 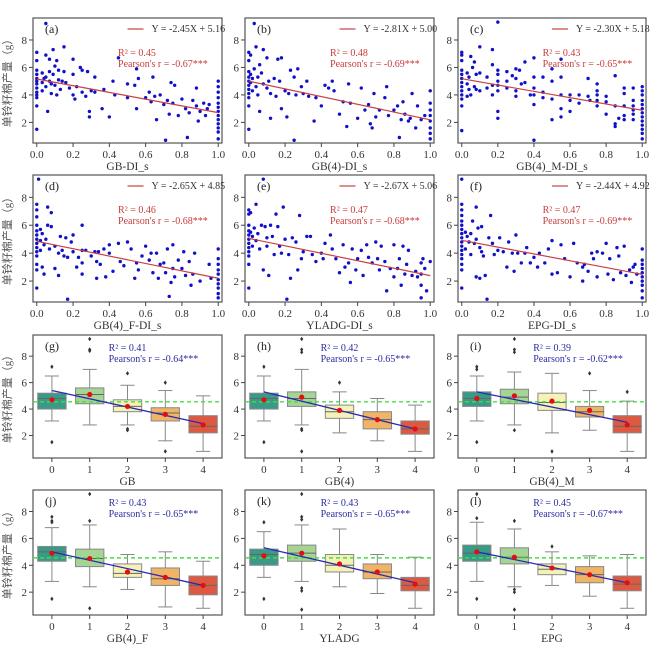 I want to click on x-axis-title: GB(4)_F-DI_s, so click(x=128, y=326).